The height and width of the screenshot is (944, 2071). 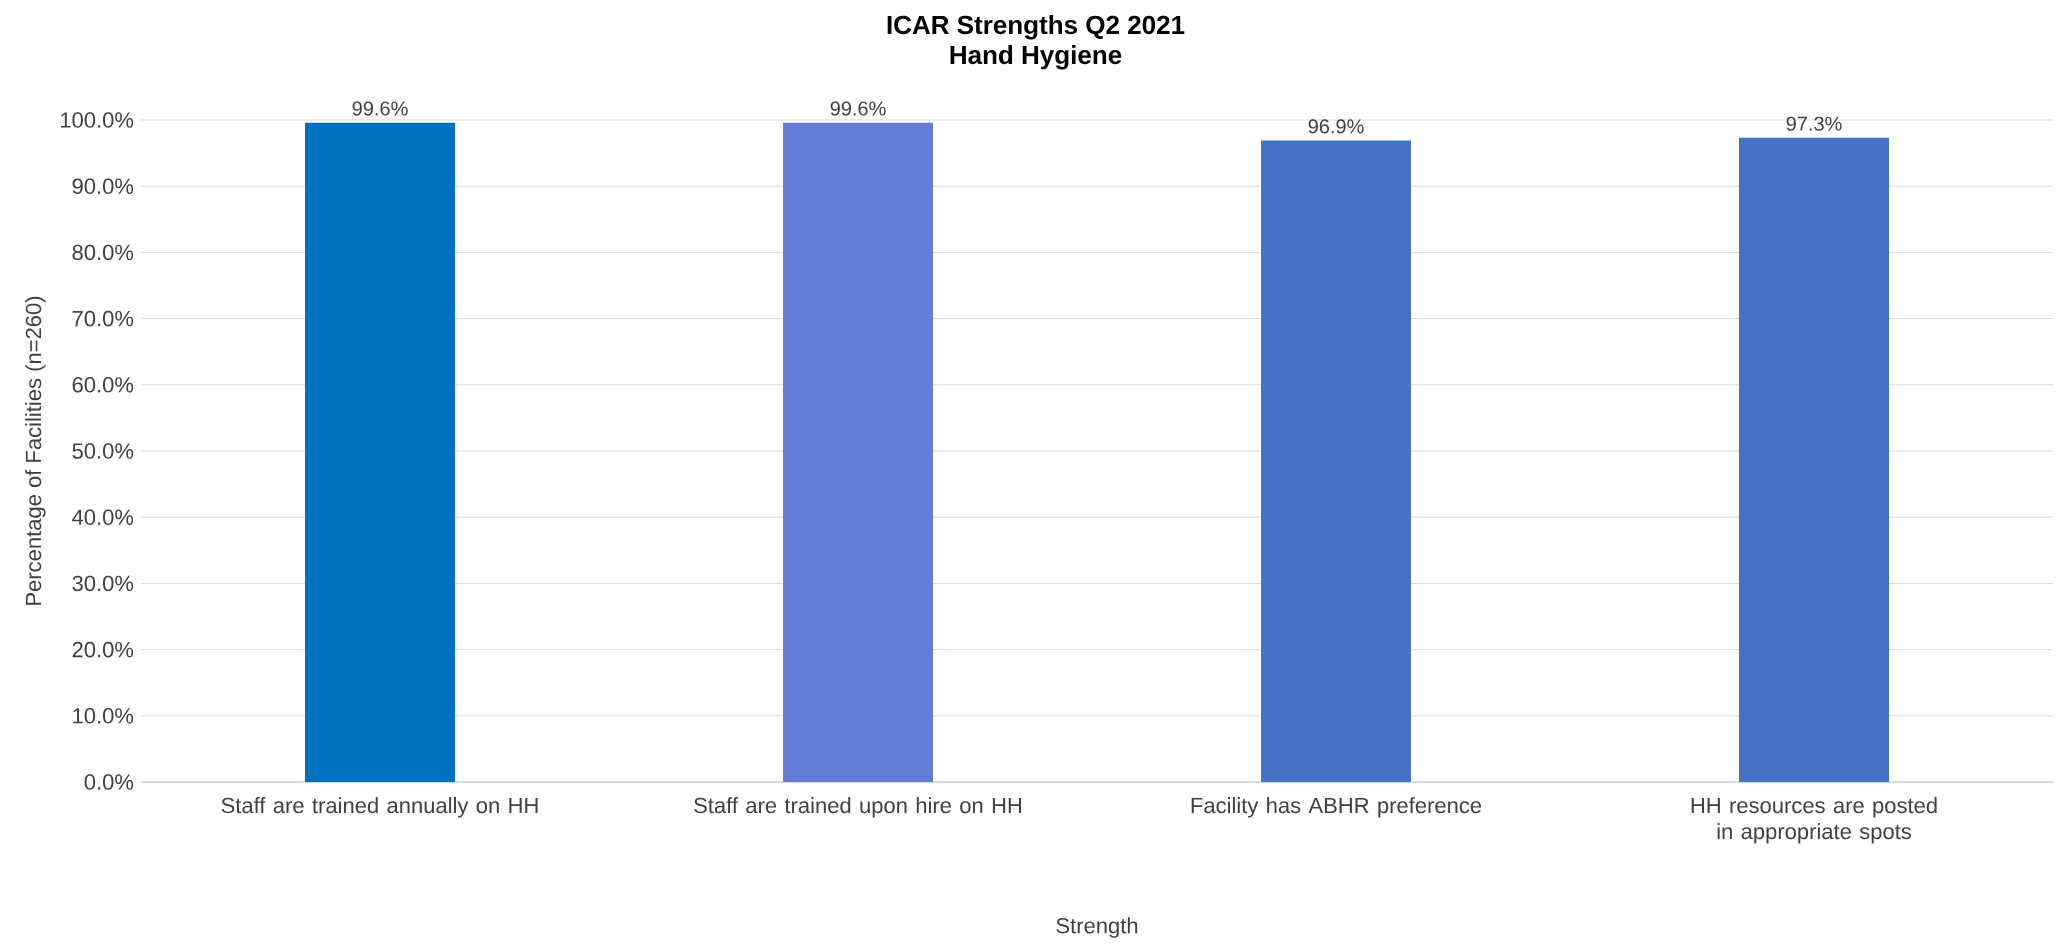 What do you see at coordinates (103, 385) in the screenshot?
I see `y-tick-label: 60.0%` at bounding box center [103, 385].